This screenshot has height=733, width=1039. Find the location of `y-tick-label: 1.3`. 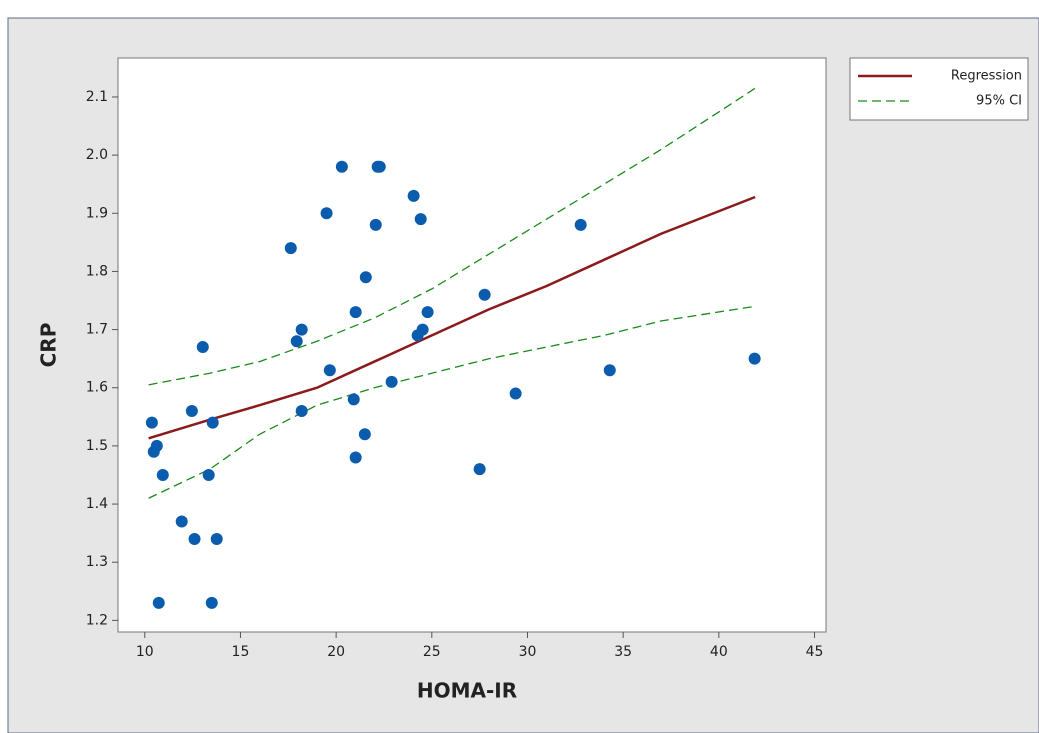

y-tick-label: 1.3 is located at coordinates (97, 562).